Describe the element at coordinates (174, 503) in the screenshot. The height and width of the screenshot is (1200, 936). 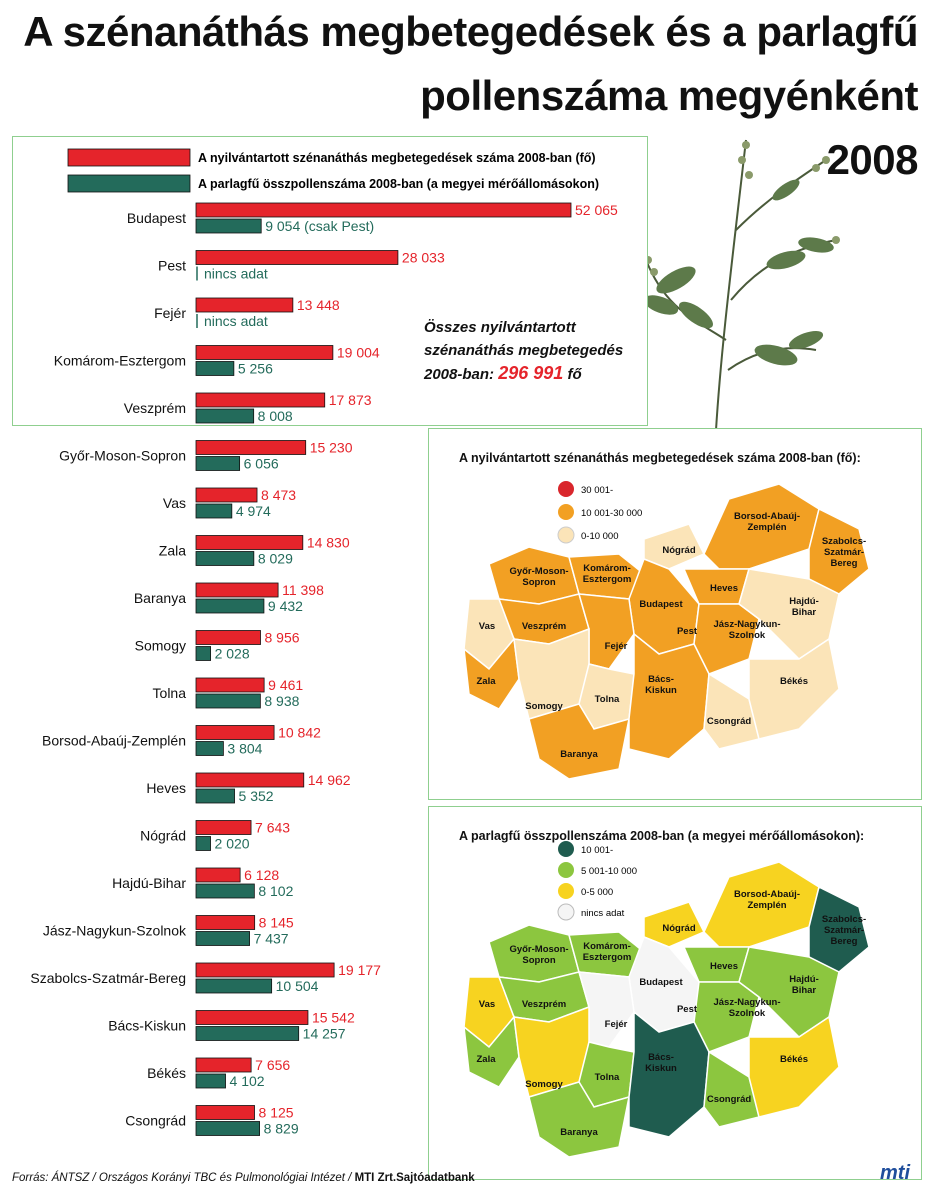
I see `category-label-cat-6: Vas` at that location.